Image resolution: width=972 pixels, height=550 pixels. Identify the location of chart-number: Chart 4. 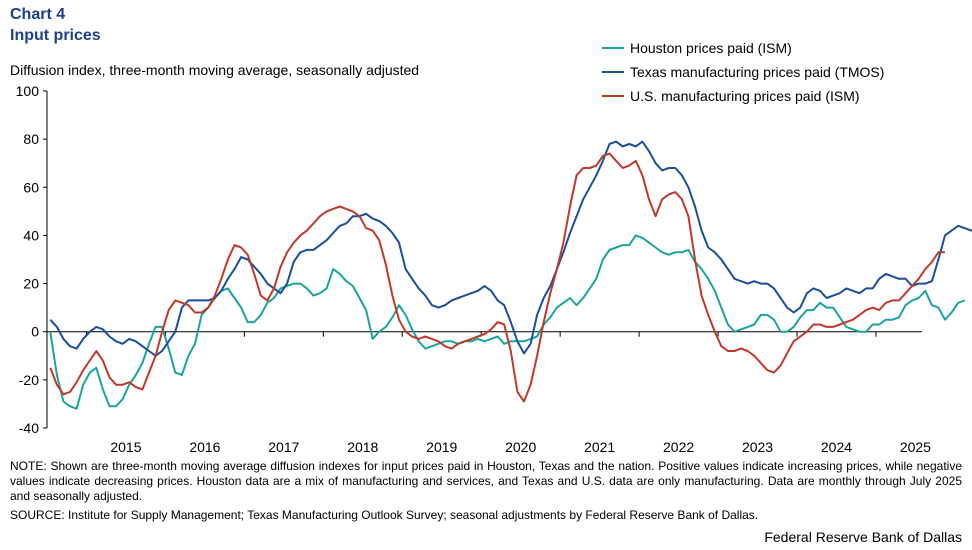
(38, 14).